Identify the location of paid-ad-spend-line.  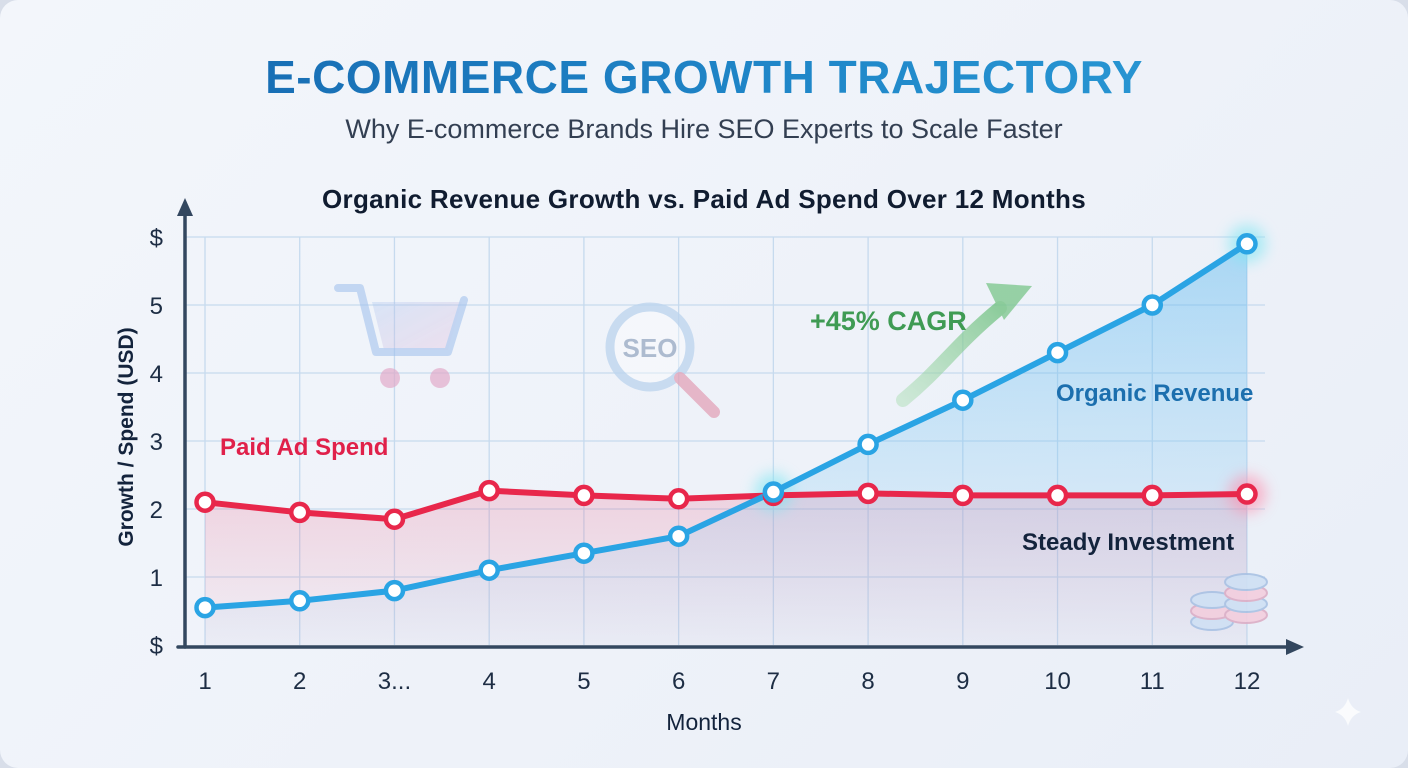
(726, 505).